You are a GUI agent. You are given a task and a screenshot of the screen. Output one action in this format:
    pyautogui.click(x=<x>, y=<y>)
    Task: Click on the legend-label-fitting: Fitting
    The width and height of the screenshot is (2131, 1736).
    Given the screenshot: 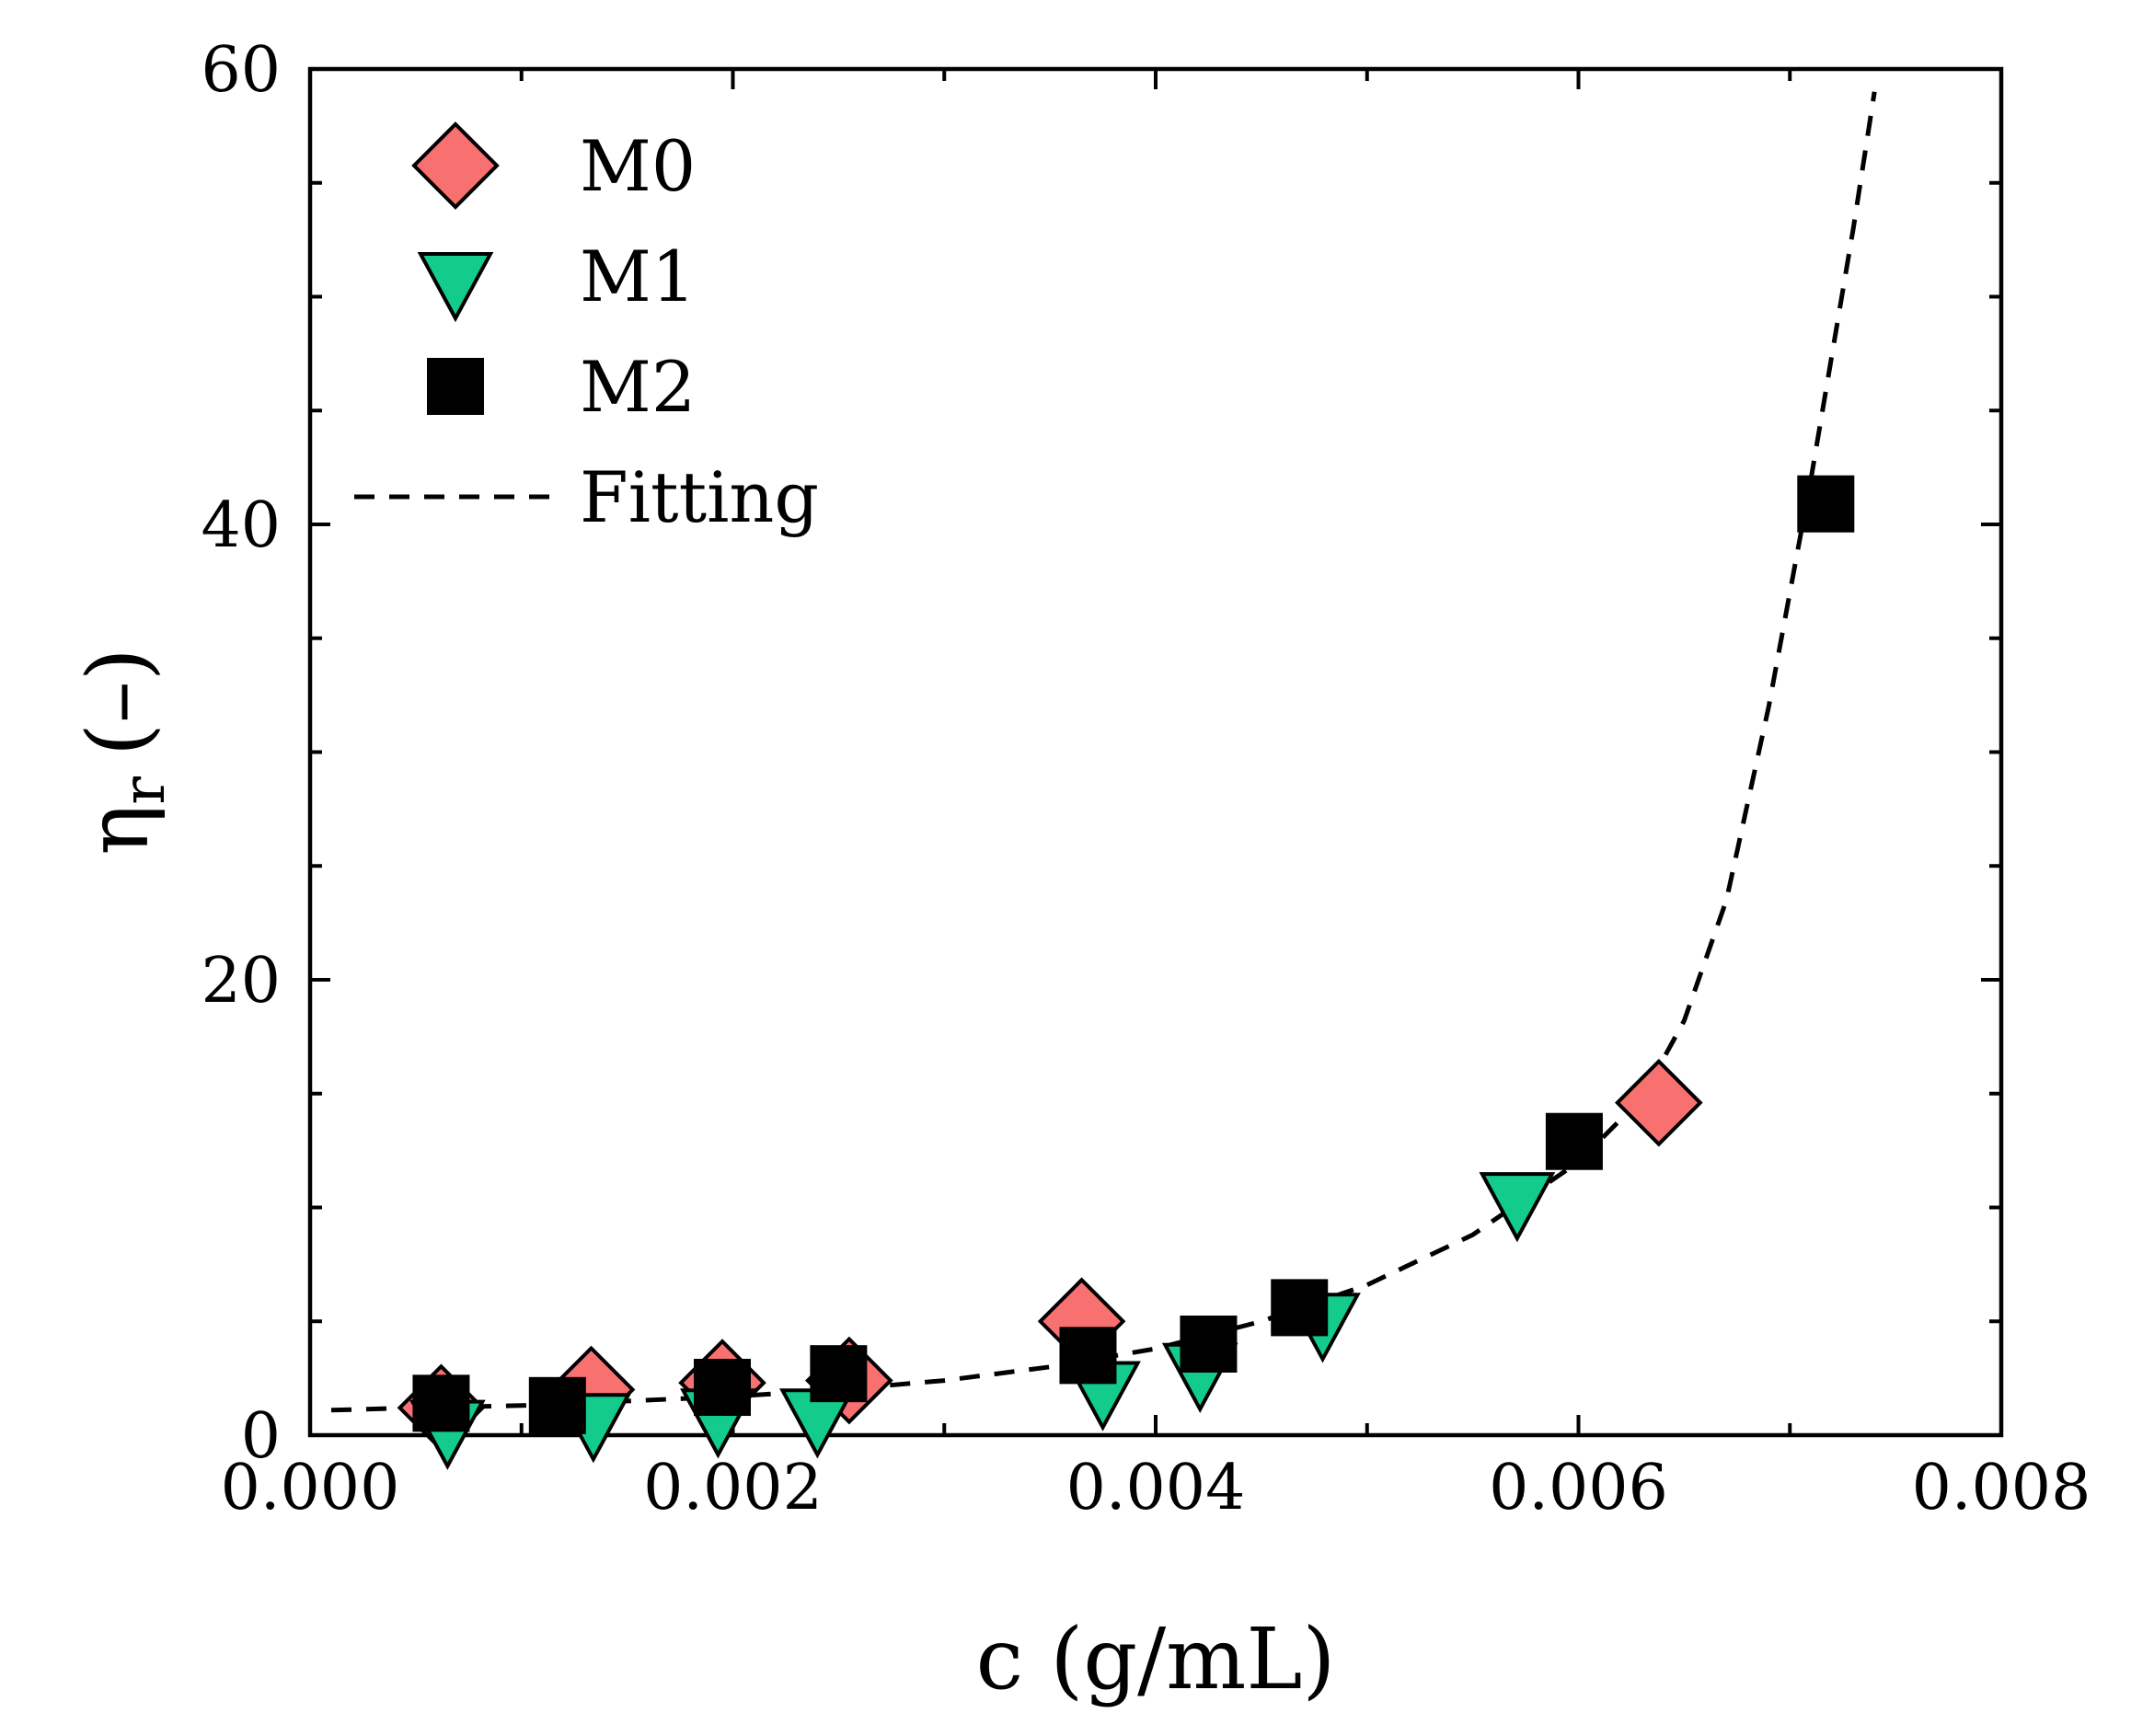 What is the action you would take?
    pyautogui.click(x=699, y=497)
    